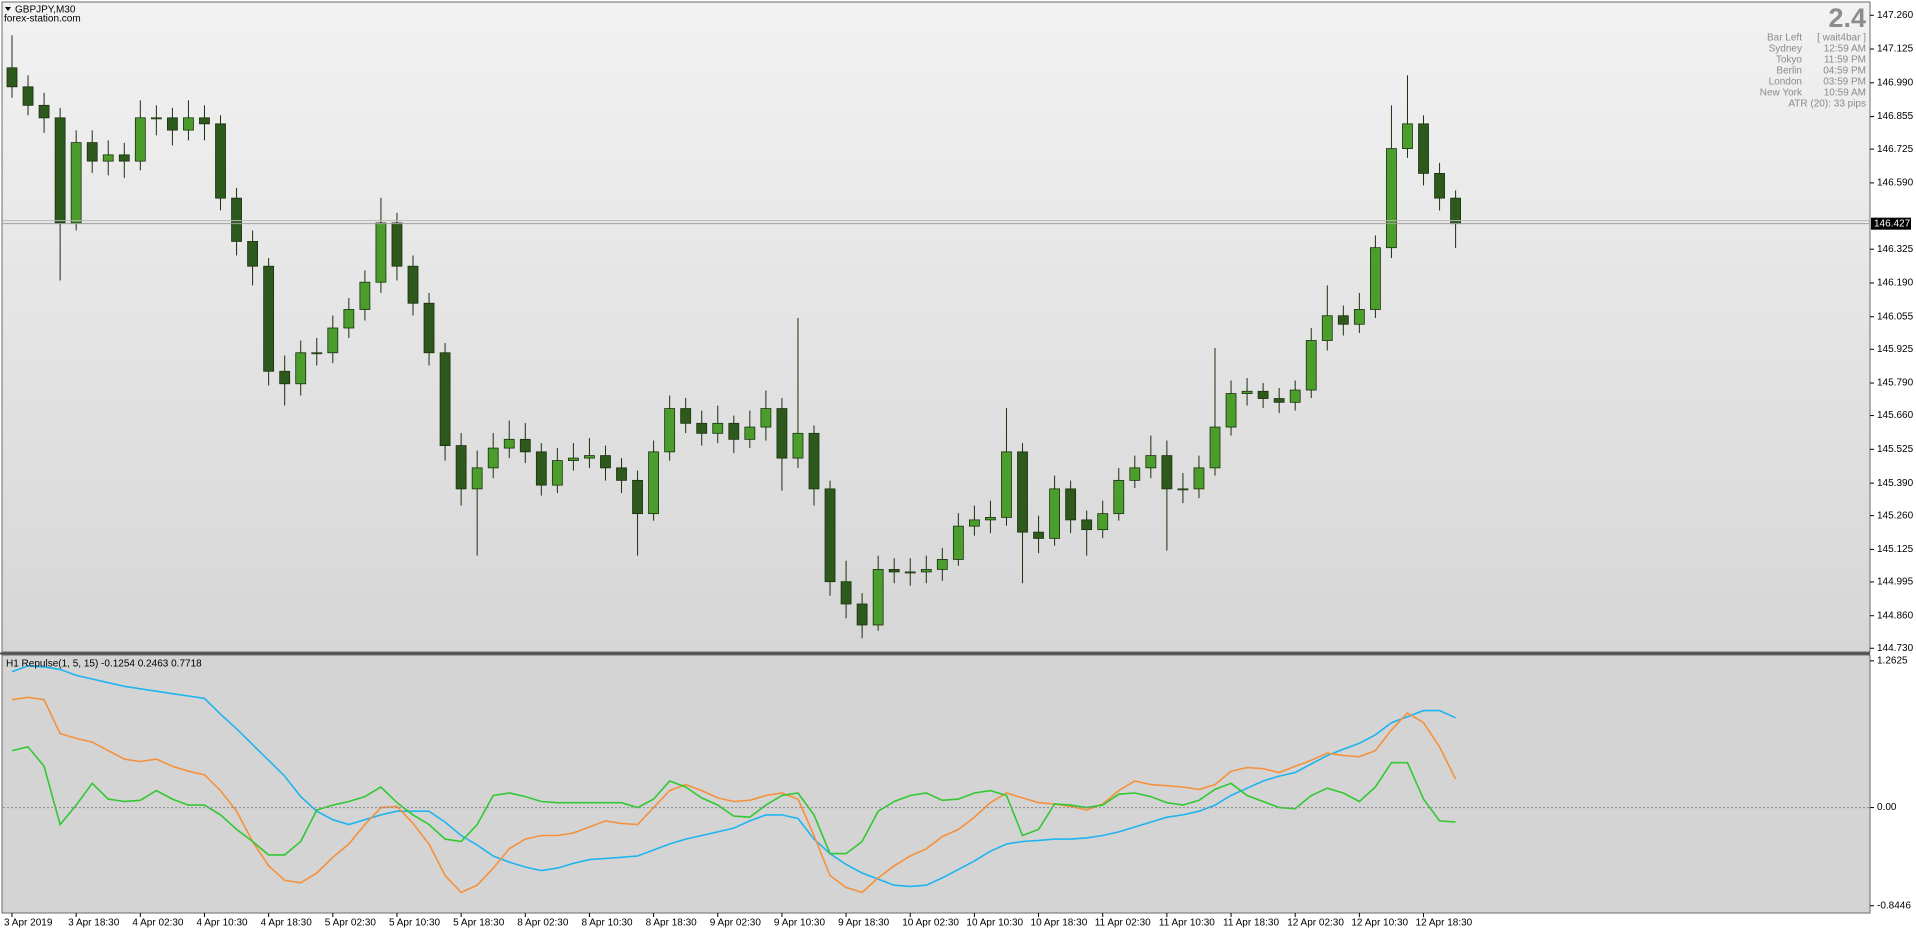 The width and height of the screenshot is (1916, 933). What do you see at coordinates (28, 923) in the screenshot?
I see `x-tick-label: 3 Apr 2019` at bounding box center [28, 923].